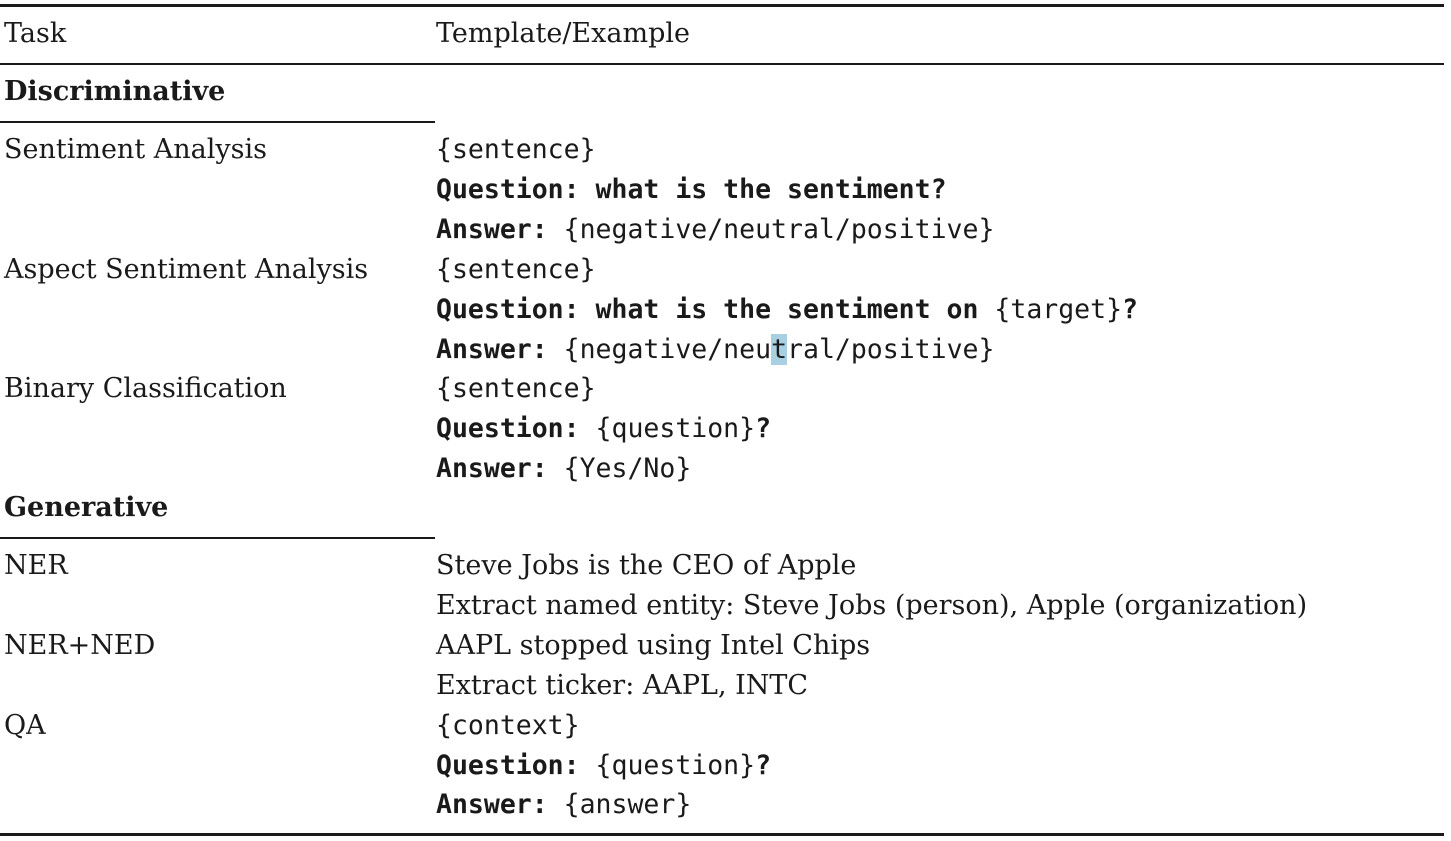 The image size is (1451, 841). I want to click on template-line: Answer: {Yes/No}, so click(564, 468).